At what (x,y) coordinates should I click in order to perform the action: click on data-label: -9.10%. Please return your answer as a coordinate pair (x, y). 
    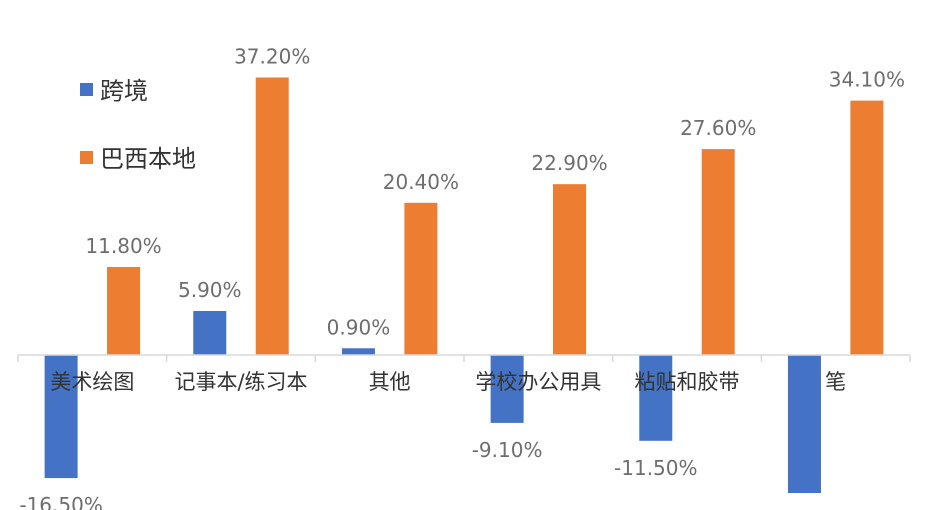
    Looking at the image, I should click on (507, 450).